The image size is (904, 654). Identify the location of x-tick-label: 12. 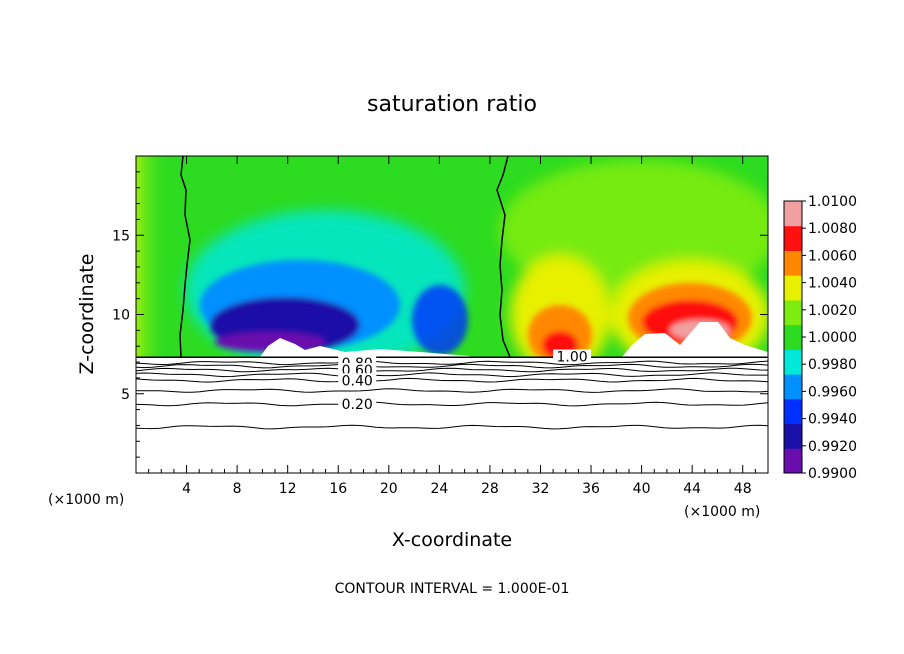
(288, 489).